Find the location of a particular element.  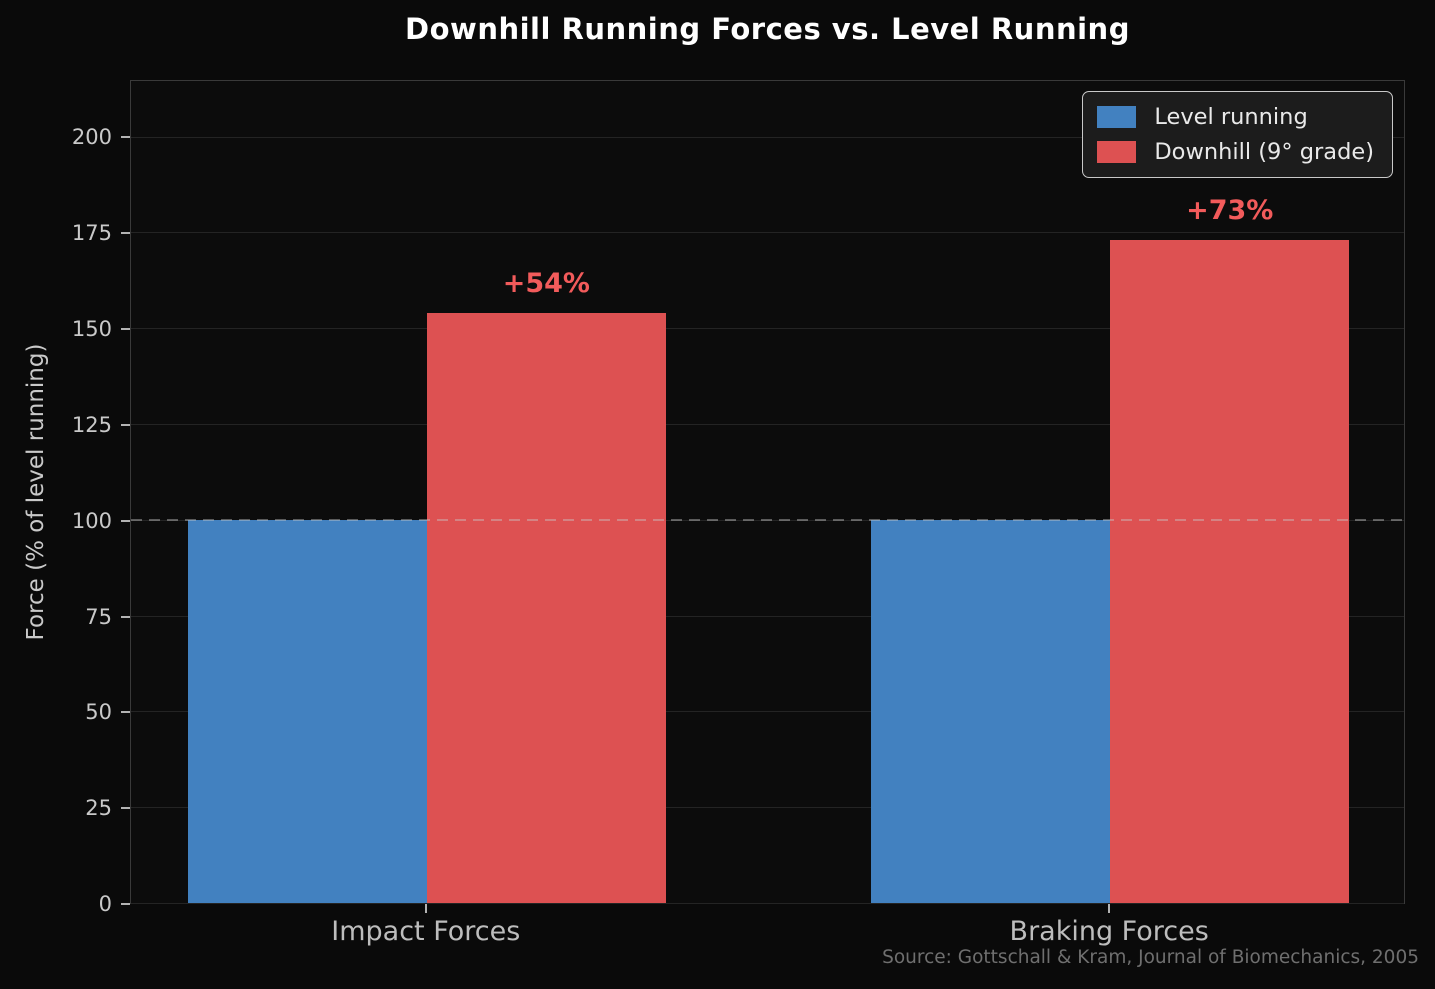

legend-label: Downhill (9° grade) is located at coordinates (1264, 152).